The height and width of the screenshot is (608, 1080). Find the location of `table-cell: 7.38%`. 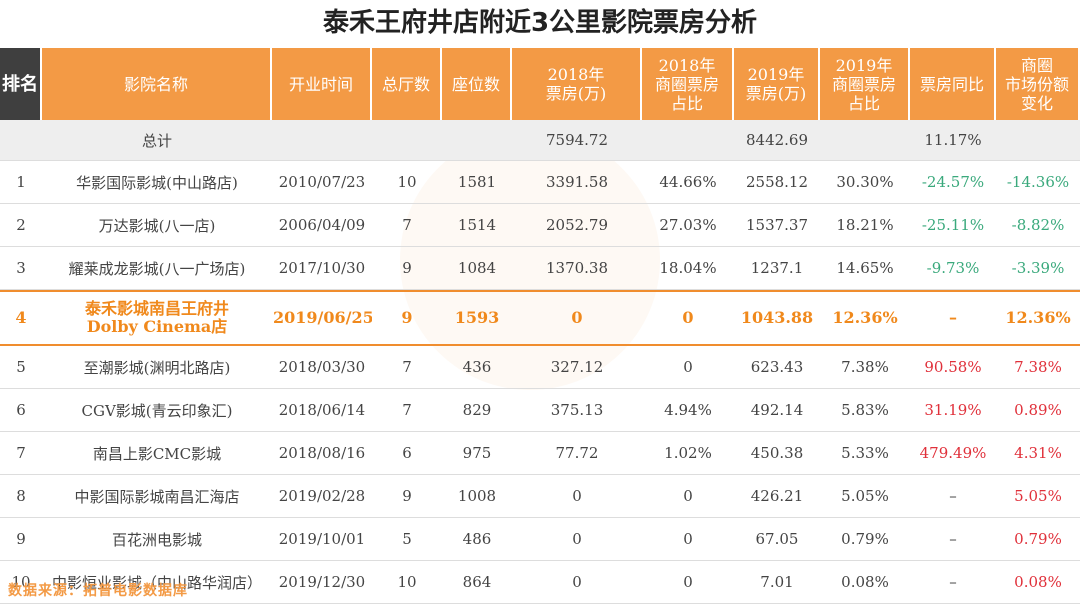

table-cell: 7.38% is located at coordinates (865, 367).